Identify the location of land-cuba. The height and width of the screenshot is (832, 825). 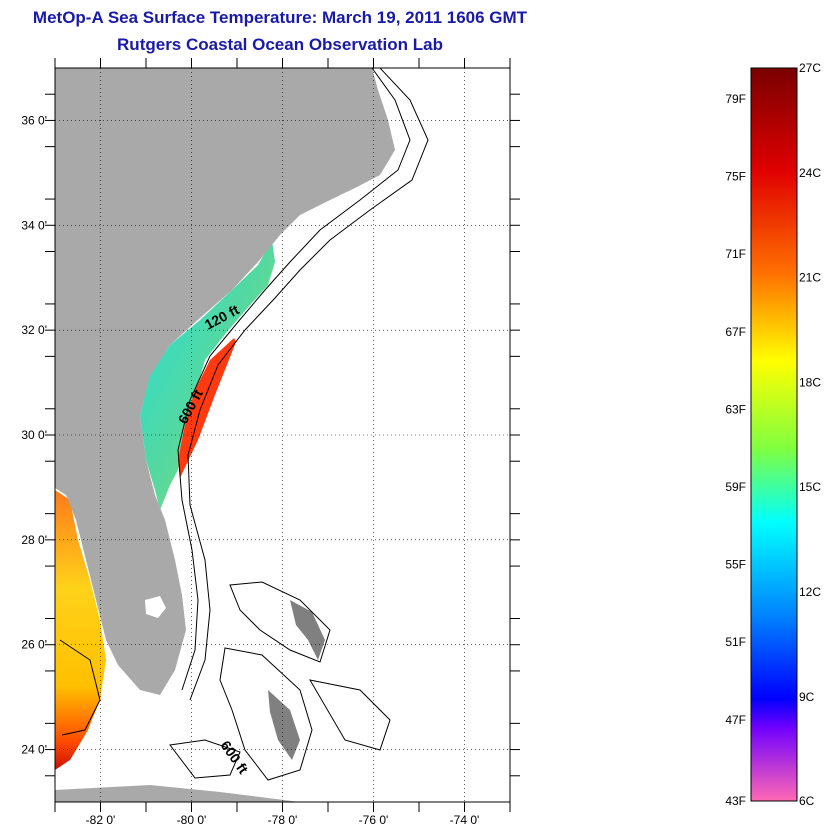
(177, 793).